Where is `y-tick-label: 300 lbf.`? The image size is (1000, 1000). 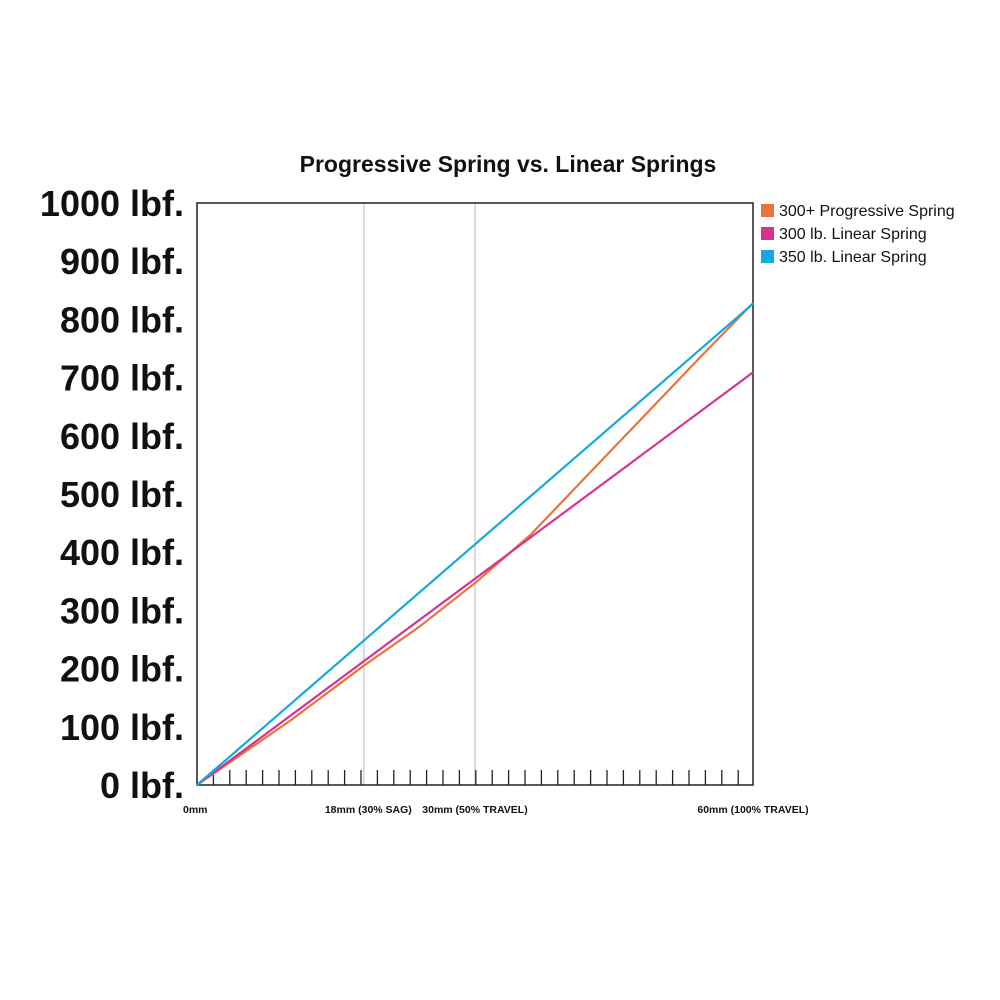
y-tick-label: 300 lbf. is located at coordinates (122, 610).